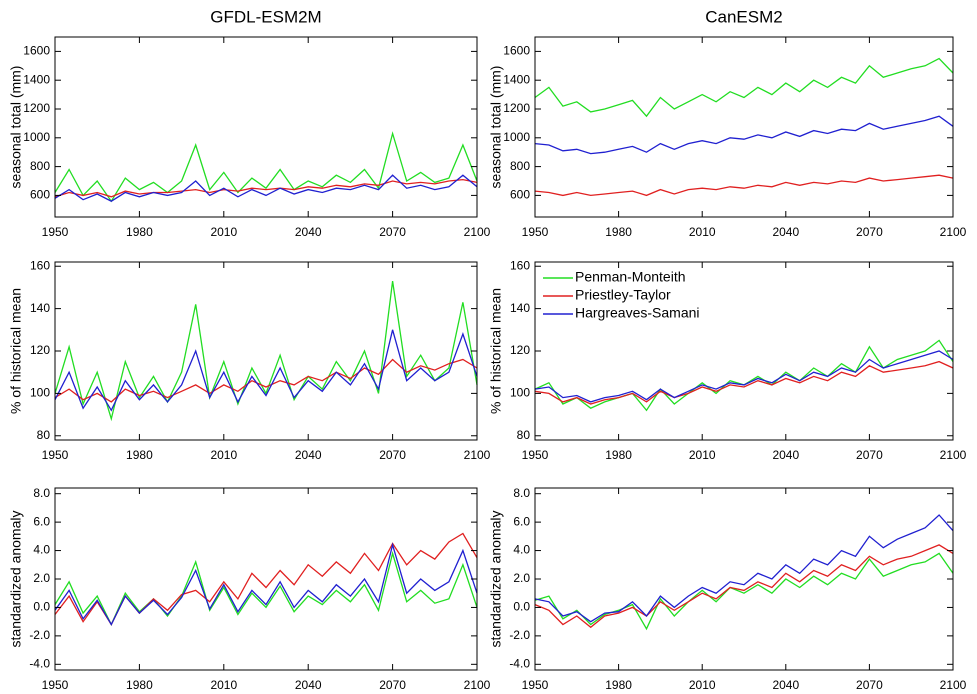  What do you see at coordinates (519, 663) in the screenshot?
I see `y-tick-label: -4.0` at bounding box center [519, 663].